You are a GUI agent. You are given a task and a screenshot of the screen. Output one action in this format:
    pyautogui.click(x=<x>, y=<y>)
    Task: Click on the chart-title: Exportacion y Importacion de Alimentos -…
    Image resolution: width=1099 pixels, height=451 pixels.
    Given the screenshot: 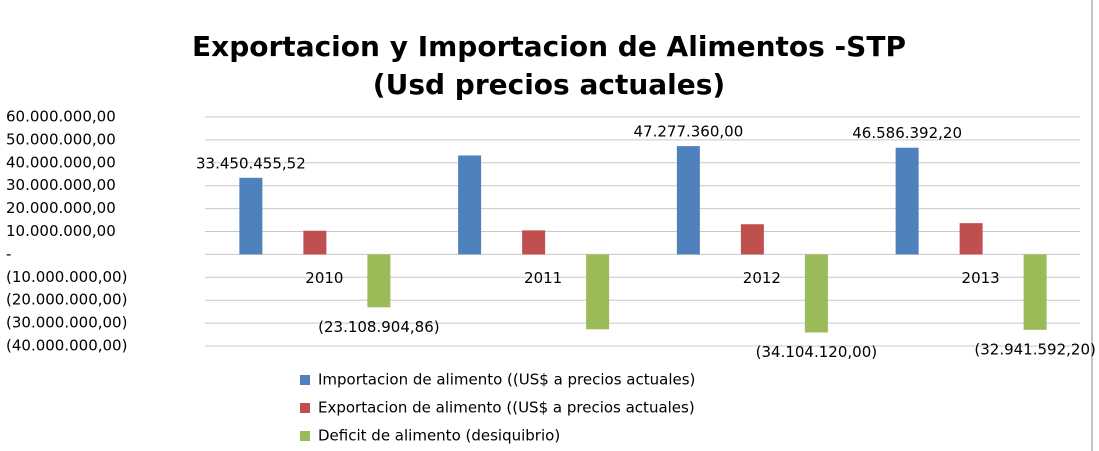 What is the action you would take?
    pyautogui.click(x=549, y=46)
    